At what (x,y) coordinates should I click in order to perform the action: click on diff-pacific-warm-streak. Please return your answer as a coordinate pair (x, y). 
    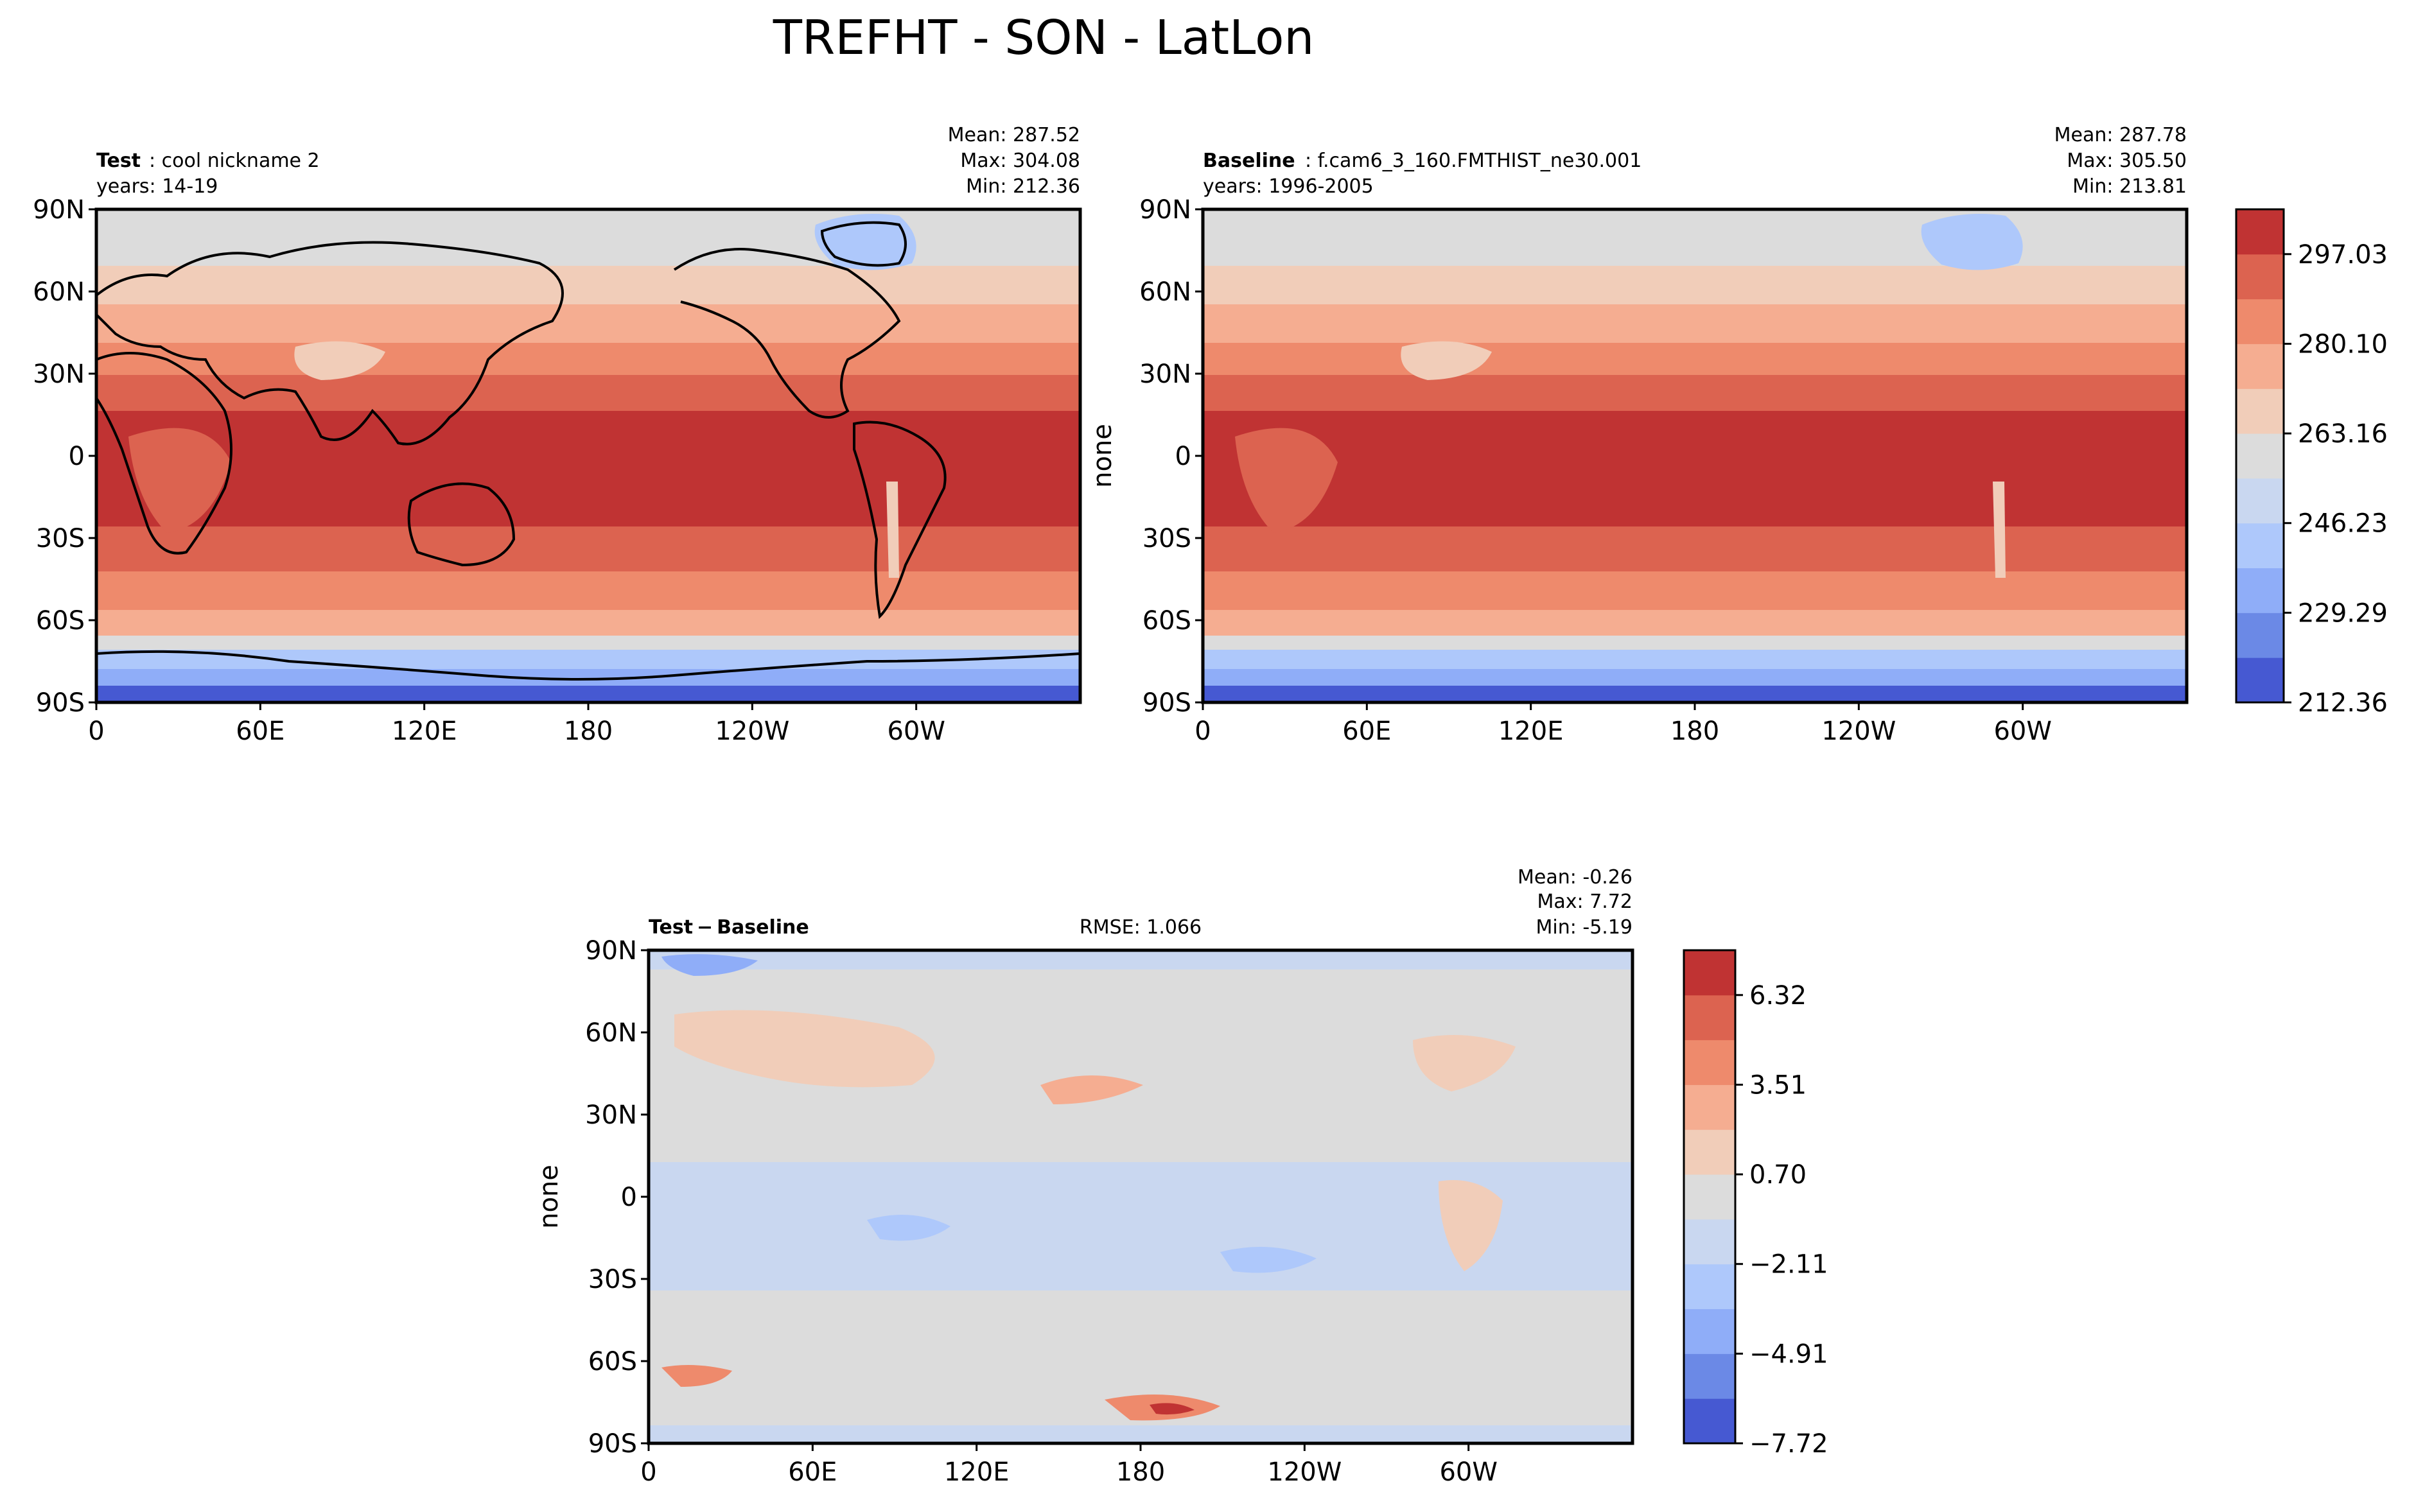
    Looking at the image, I should click on (1091, 1089).